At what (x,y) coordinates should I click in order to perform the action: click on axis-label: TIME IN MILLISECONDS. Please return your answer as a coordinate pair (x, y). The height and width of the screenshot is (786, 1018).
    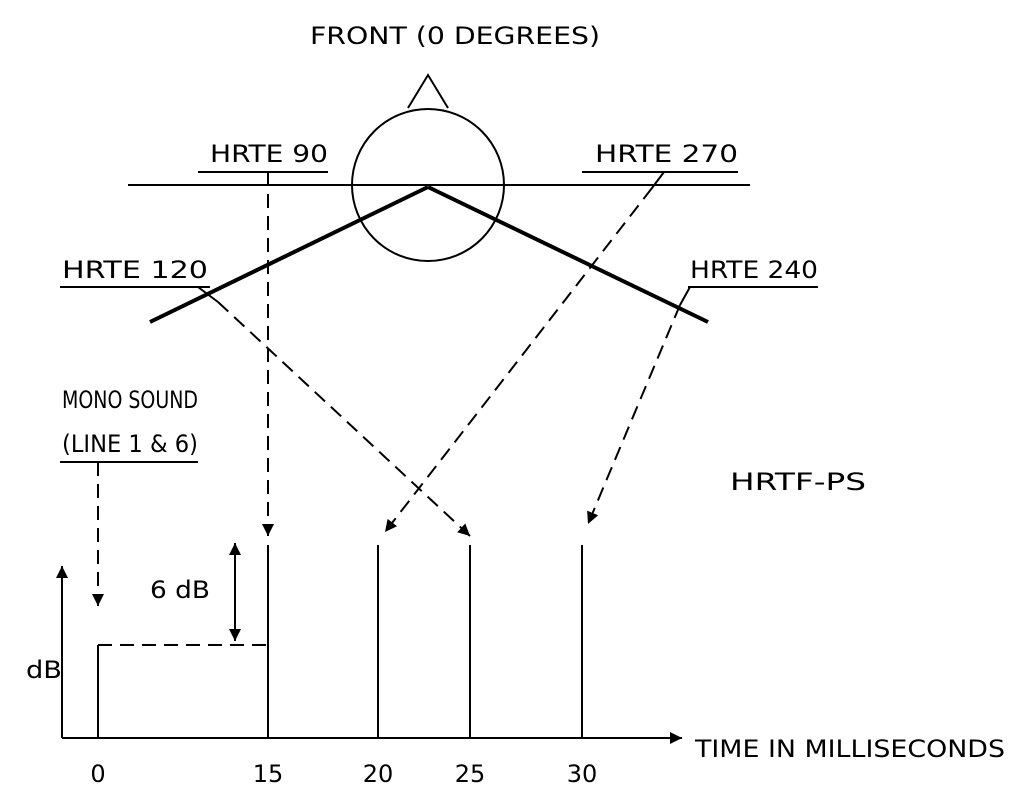
    Looking at the image, I should click on (849, 749).